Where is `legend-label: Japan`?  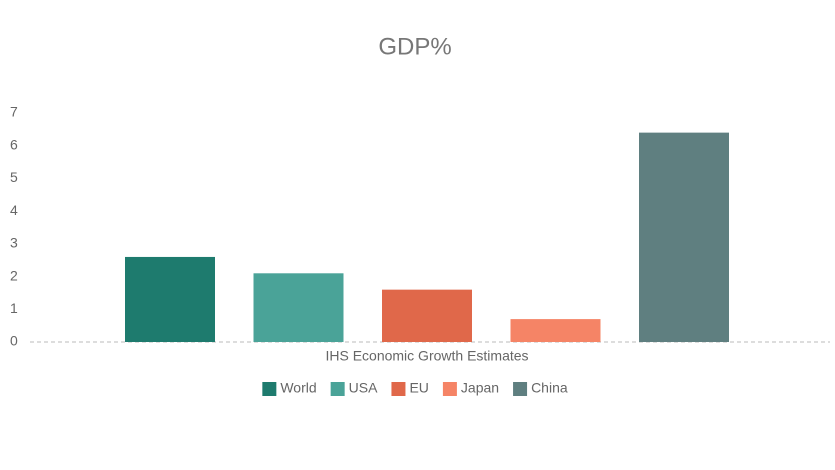 legend-label: Japan is located at coordinates (480, 388).